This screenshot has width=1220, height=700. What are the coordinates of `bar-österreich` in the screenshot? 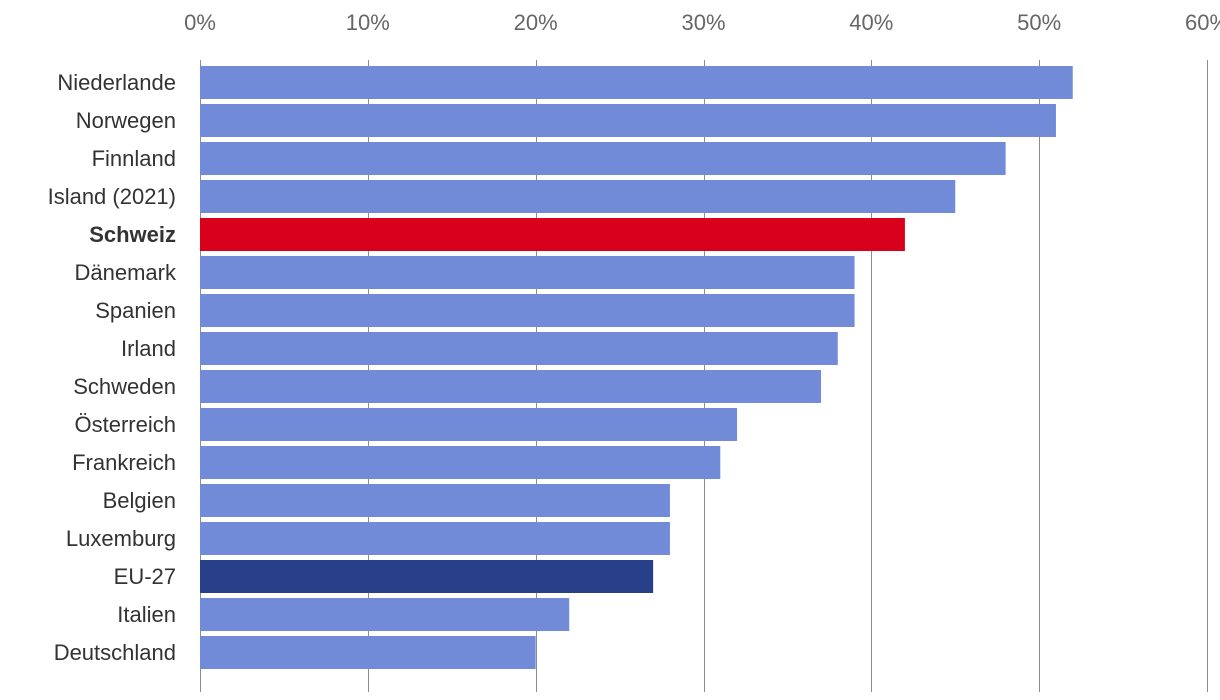 It's located at (469, 424).